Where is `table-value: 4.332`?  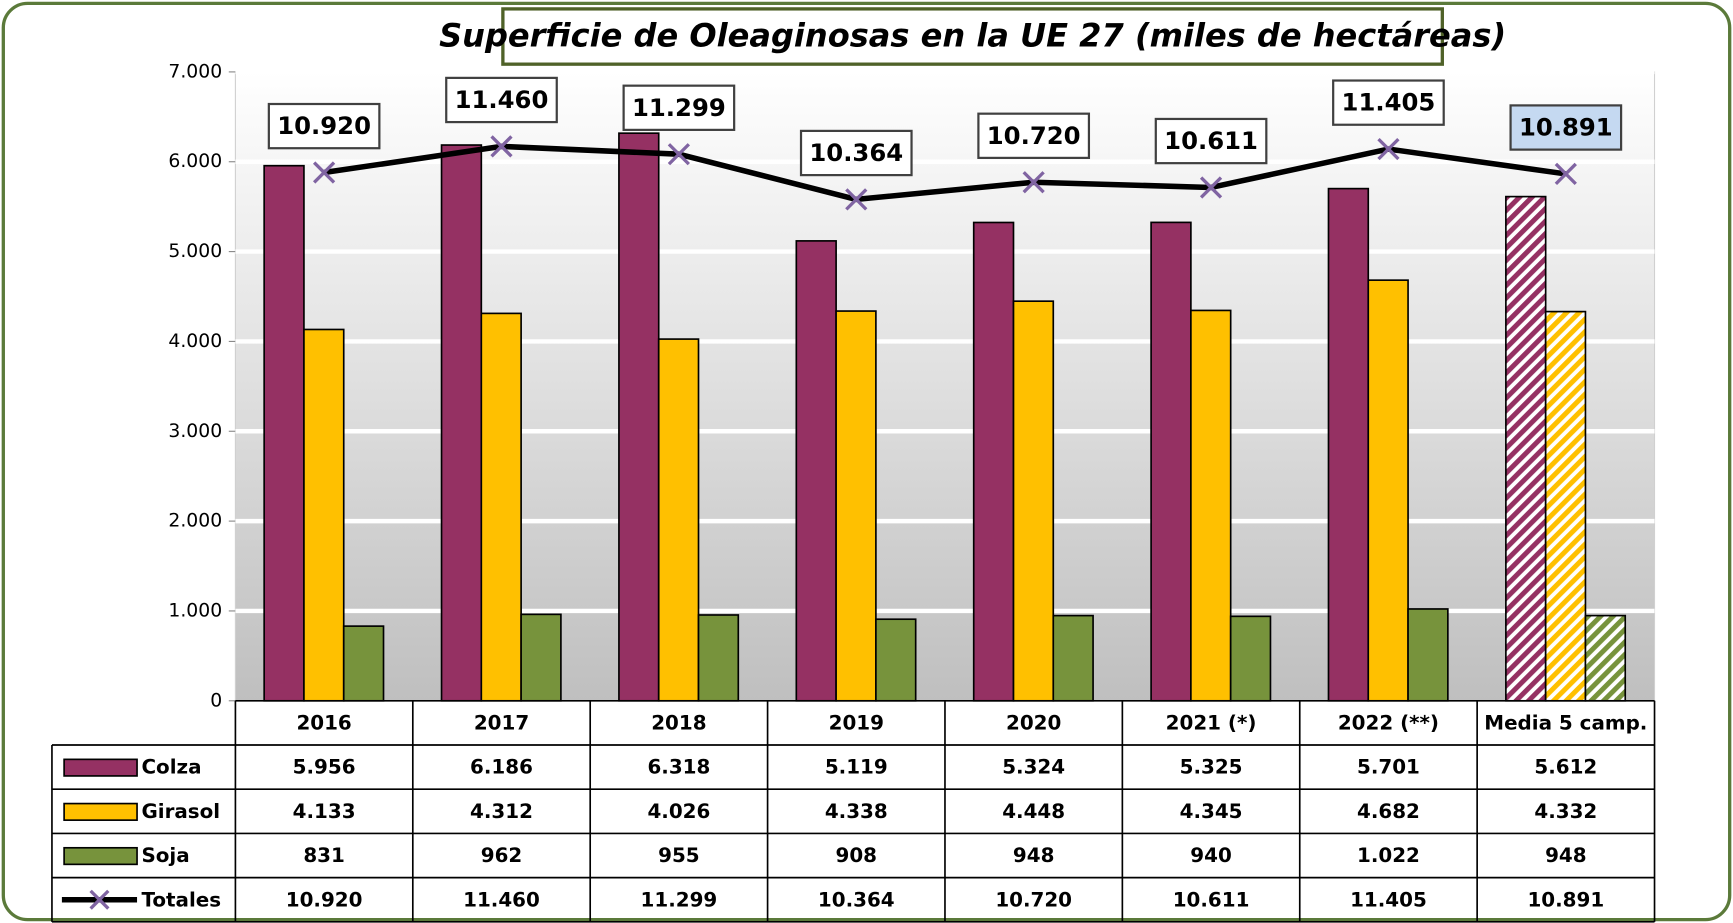
table-value: 4.332 is located at coordinates (1565, 811).